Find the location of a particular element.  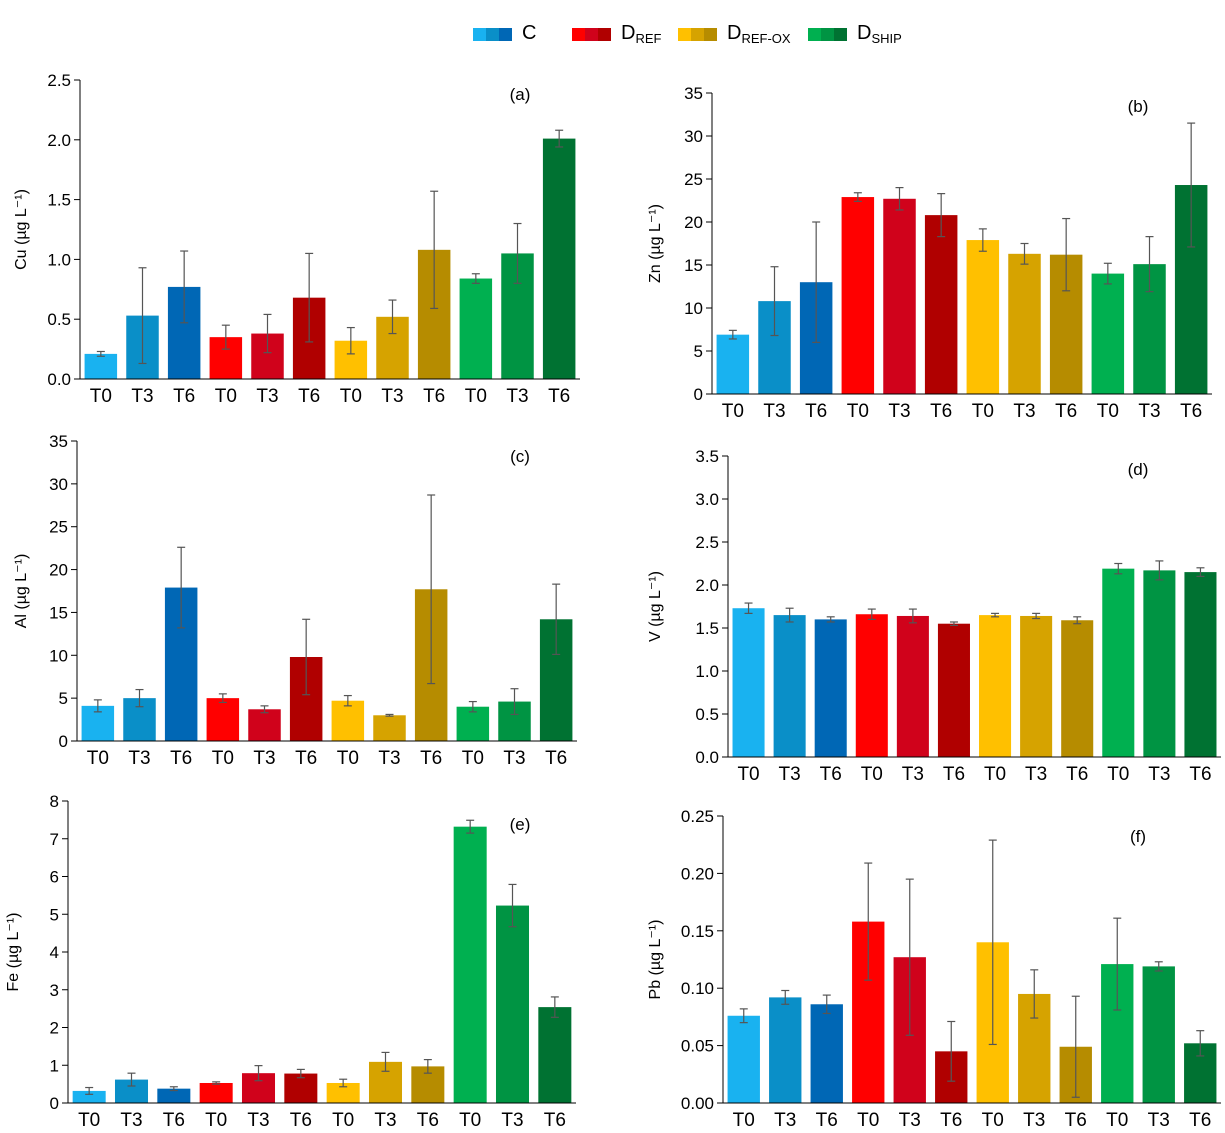

y-tick-label: 0.25 is located at coordinates (697, 816).